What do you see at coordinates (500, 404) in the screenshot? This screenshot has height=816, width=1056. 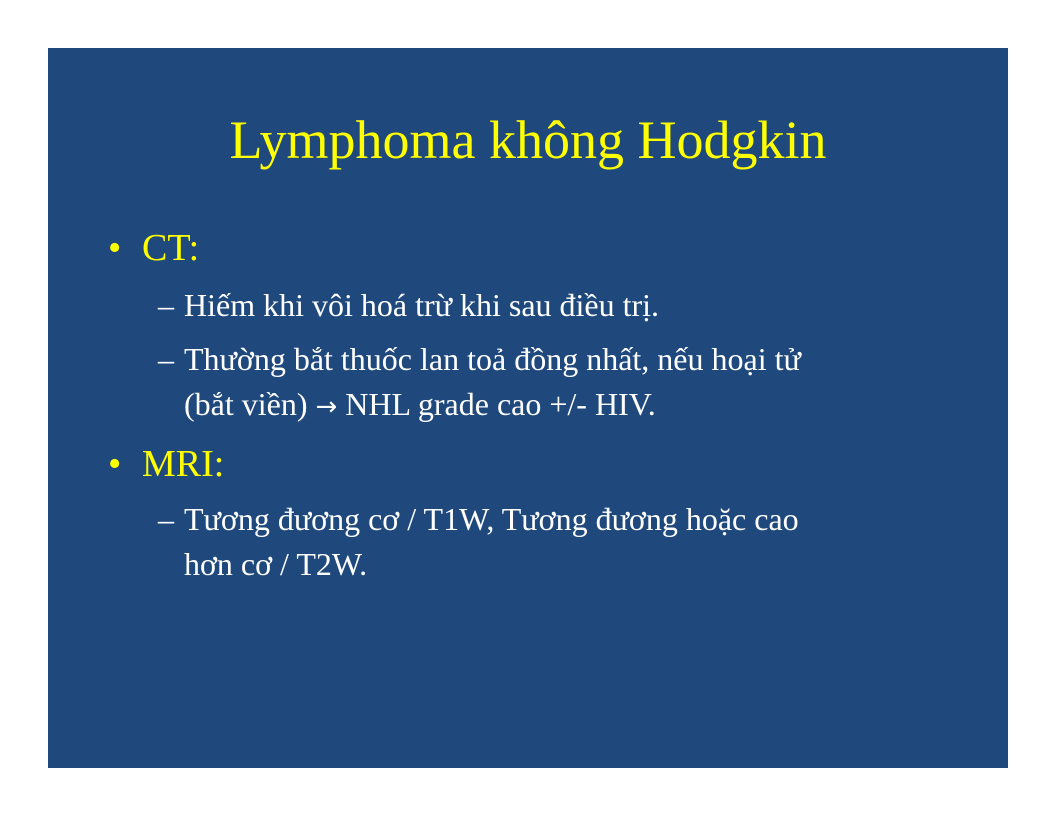 I see `sub-item-text-post: NHL grade cao +/- HIV.` at bounding box center [500, 404].